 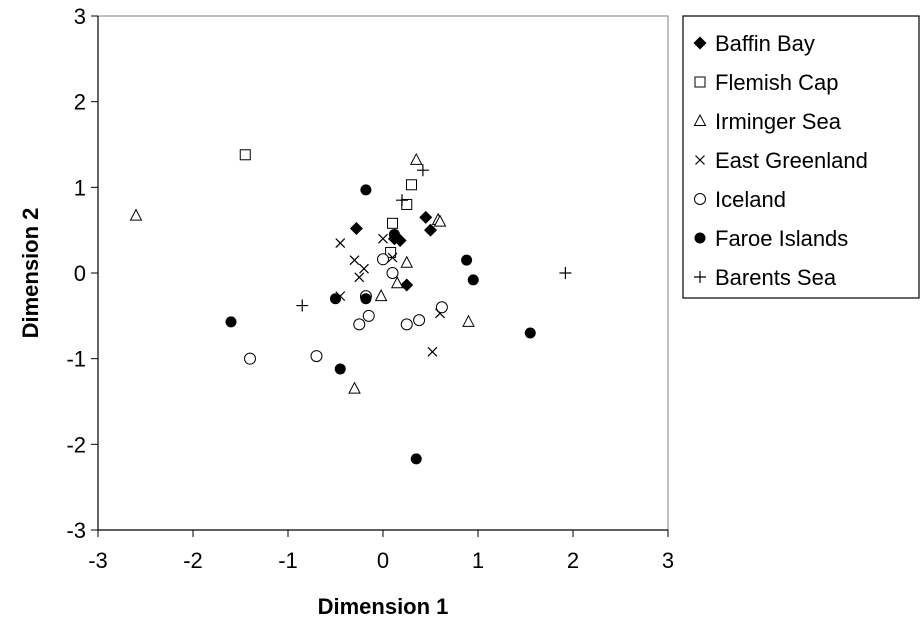 What do you see at coordinates (778, 121) in the screenshot?
I see `legend-label-irminger-sea: Irminger Sea` at bounding box center [778, 121].